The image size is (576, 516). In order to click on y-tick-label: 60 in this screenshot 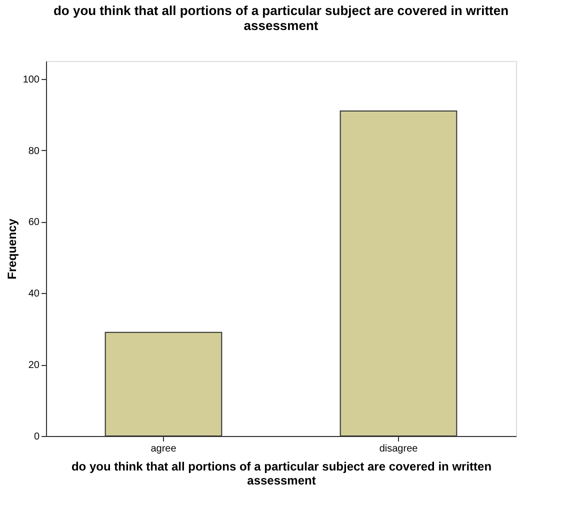, I will do `click(34, 222)`.